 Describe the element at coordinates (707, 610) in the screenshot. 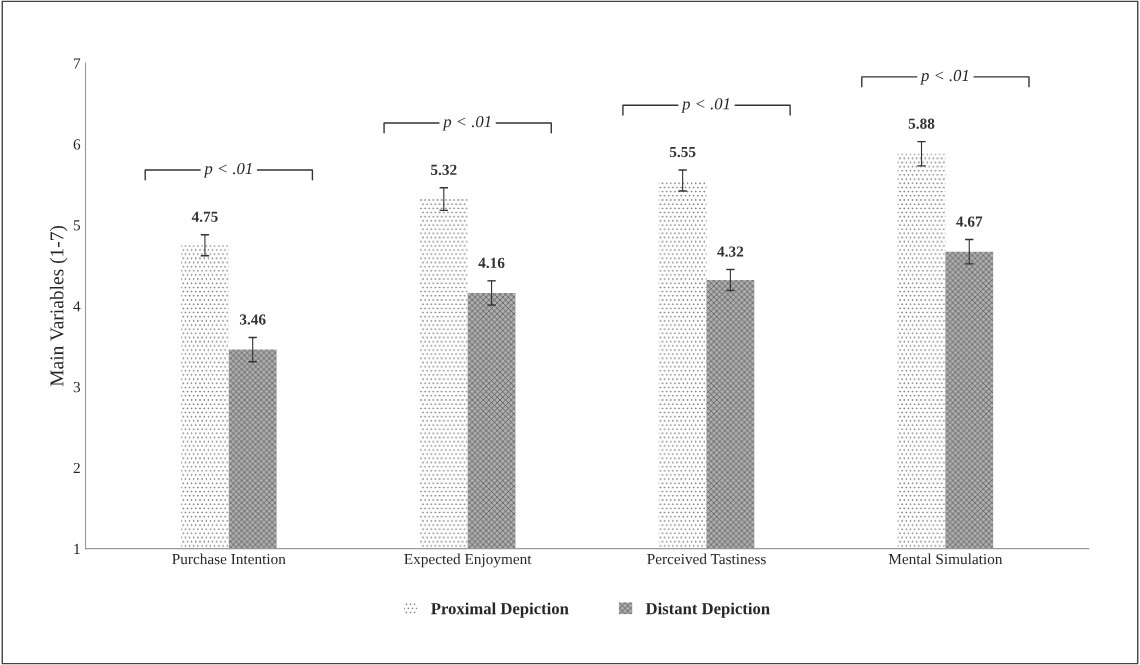

I see `legend-label: Distant Depiction` at that location.